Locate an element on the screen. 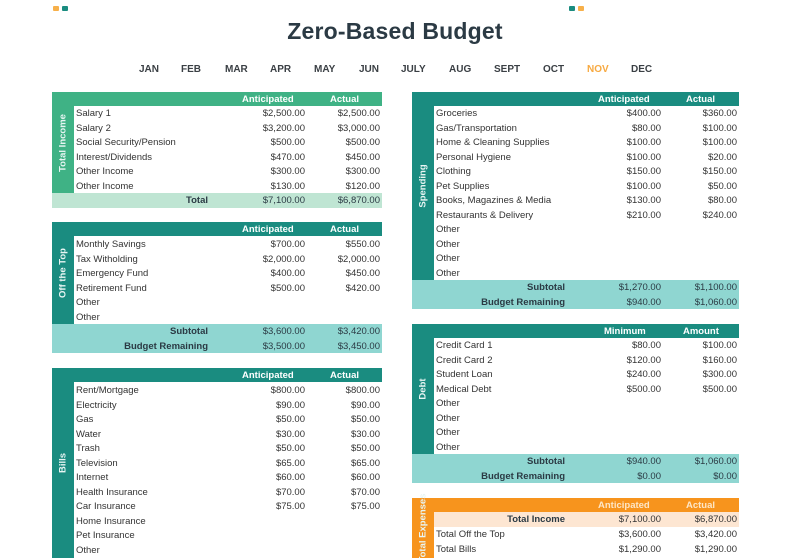 The image size is (790, 558). tab-feb: FEB is located at coordinates (191, 69).